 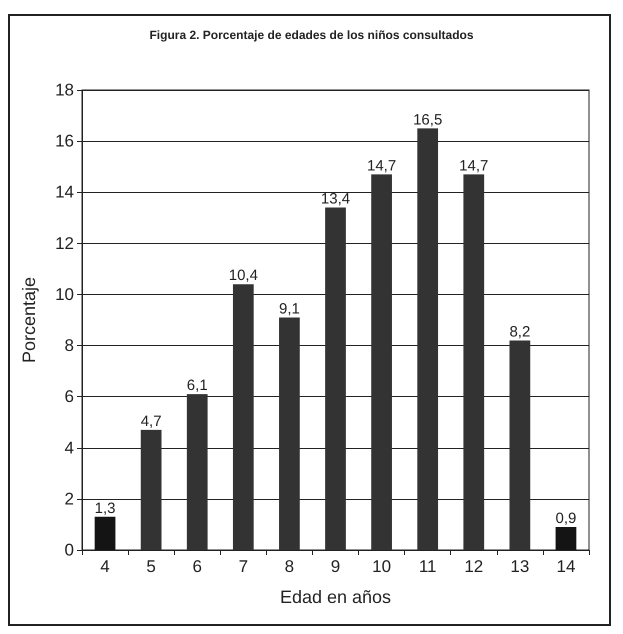 What do you see at coordinates (427, 119) in the screenshot?
I see `data-label: 16,5` at bounding box center [427, 119].